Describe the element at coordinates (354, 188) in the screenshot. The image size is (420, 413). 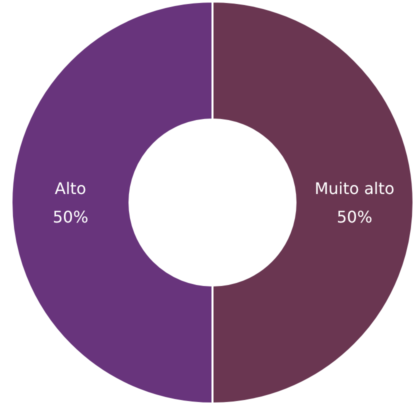
I see `slice-label: Muito alto` at that location.